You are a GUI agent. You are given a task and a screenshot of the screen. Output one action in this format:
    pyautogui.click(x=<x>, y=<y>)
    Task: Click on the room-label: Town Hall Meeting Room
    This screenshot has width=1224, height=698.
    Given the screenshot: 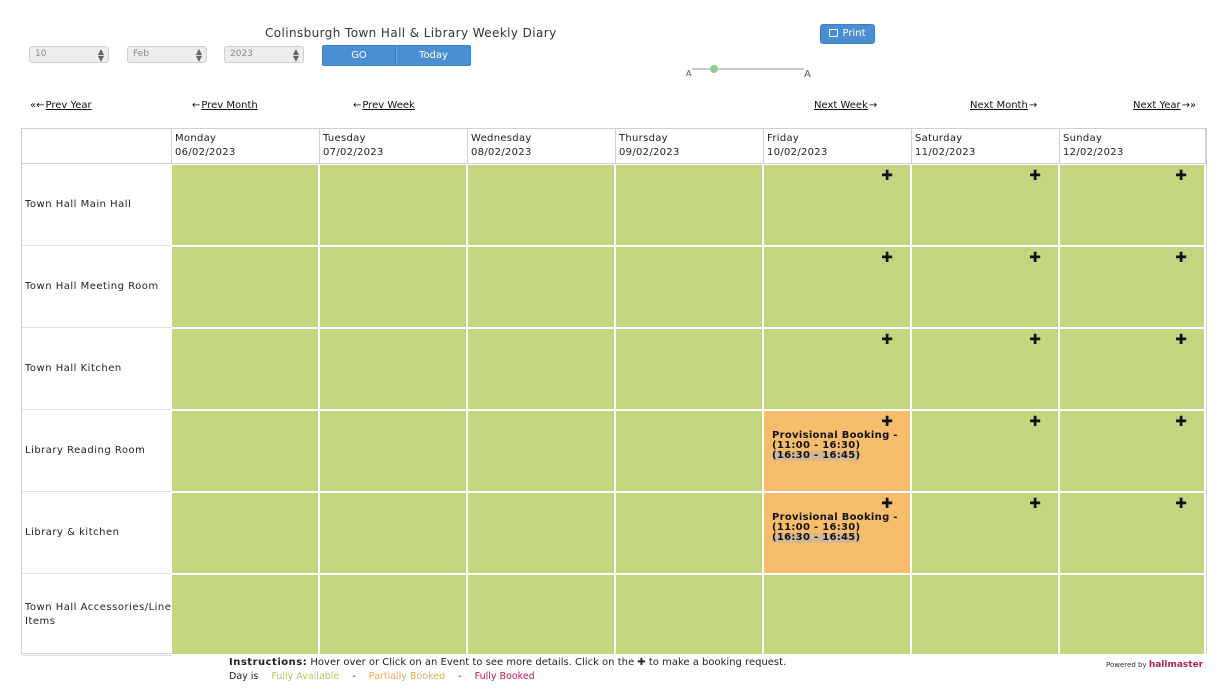 What is the action you would take?
    pyautogui.click(x=97, y=287)
    